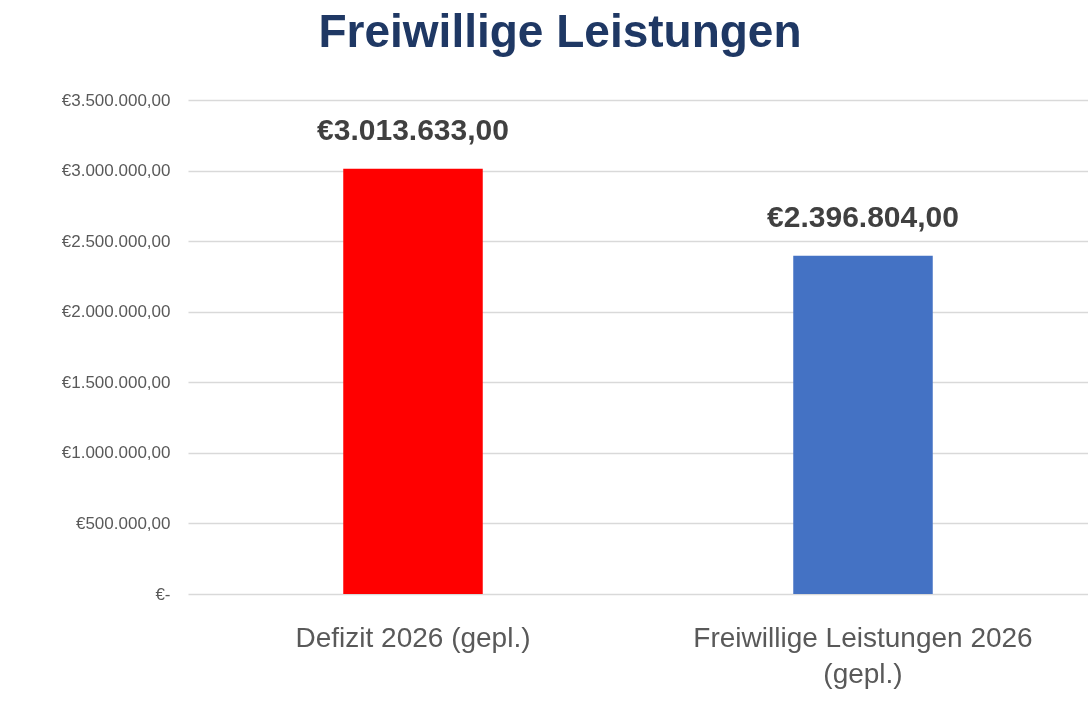 The height and width of the screenshot is (714, 1088). I want to click on x-tick-label: Defizit 2026 (gepl.), so click(413, 637).